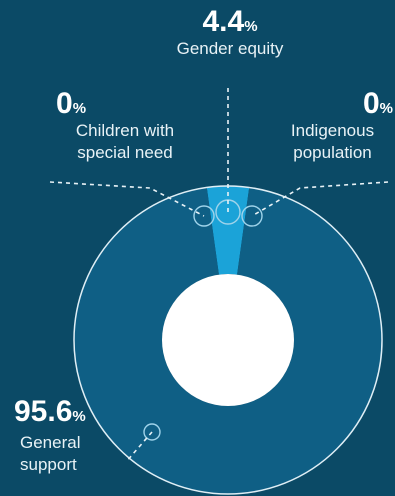 This screenshot has width=395, height=496. What do you see at coordinates (127, 199) in the screenshot?
I see `special-need-leader` at bounding box center [127, 199].